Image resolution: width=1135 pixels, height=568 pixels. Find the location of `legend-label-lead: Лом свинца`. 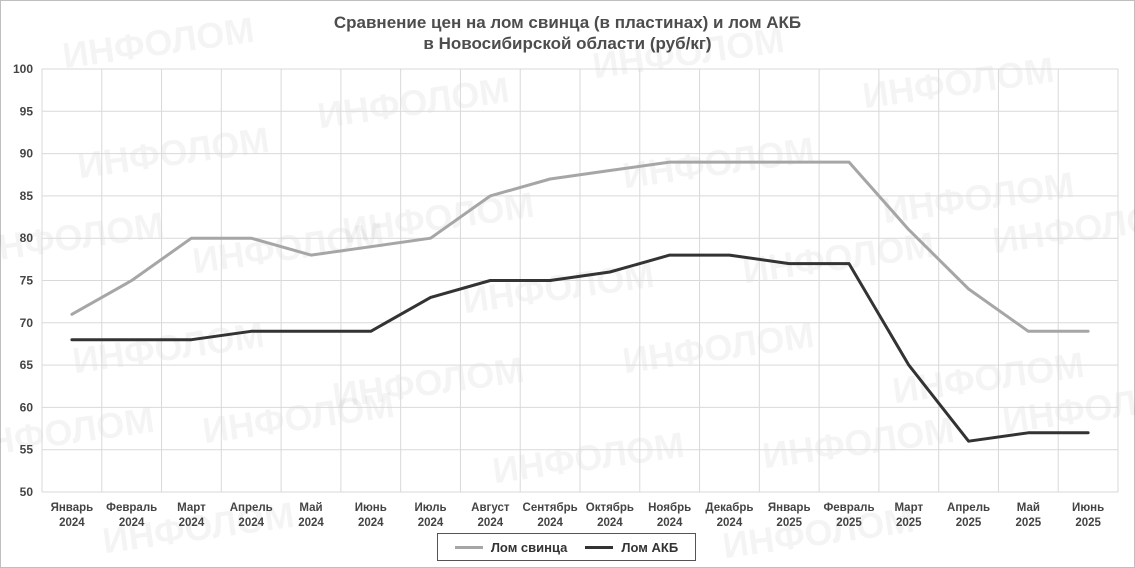

legend-label-lead: Лом свинца is located at coordinates (529, 547).